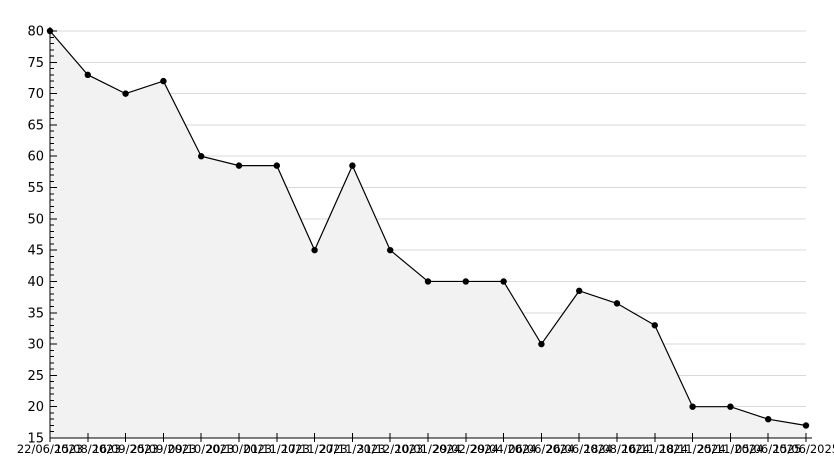 The width and height of the screenshot is (834, 468). I want to click on x-tick-label: 22/06/2023, so click(50, 449).